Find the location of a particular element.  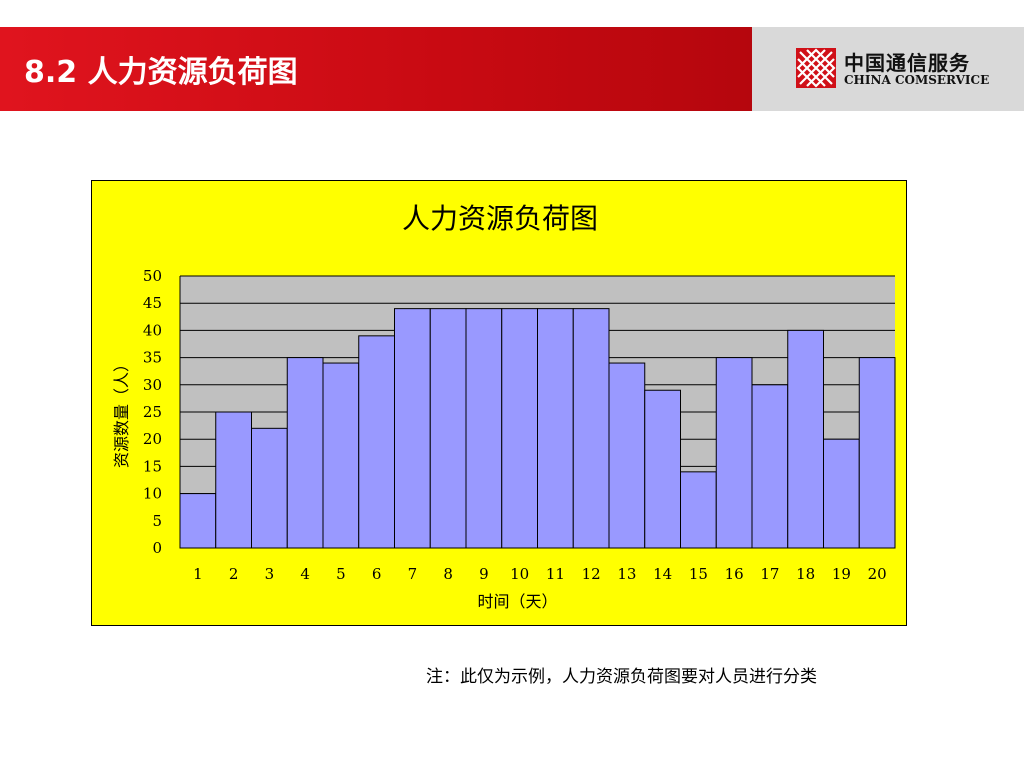

x-tick-label: 17 is located at coordinates (769, 574).